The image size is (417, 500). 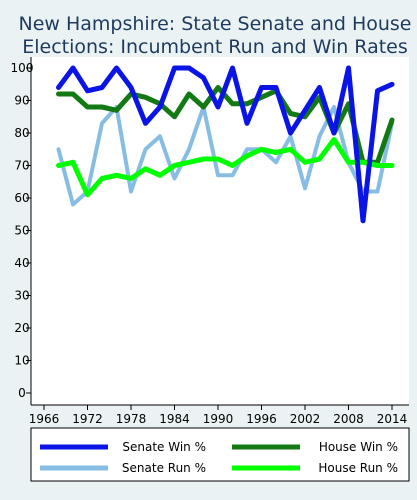 What do you see at coordinates (44, 419) in the screenshot?
I see `x-tick-label: 1966` at bounding box center [44, 419].